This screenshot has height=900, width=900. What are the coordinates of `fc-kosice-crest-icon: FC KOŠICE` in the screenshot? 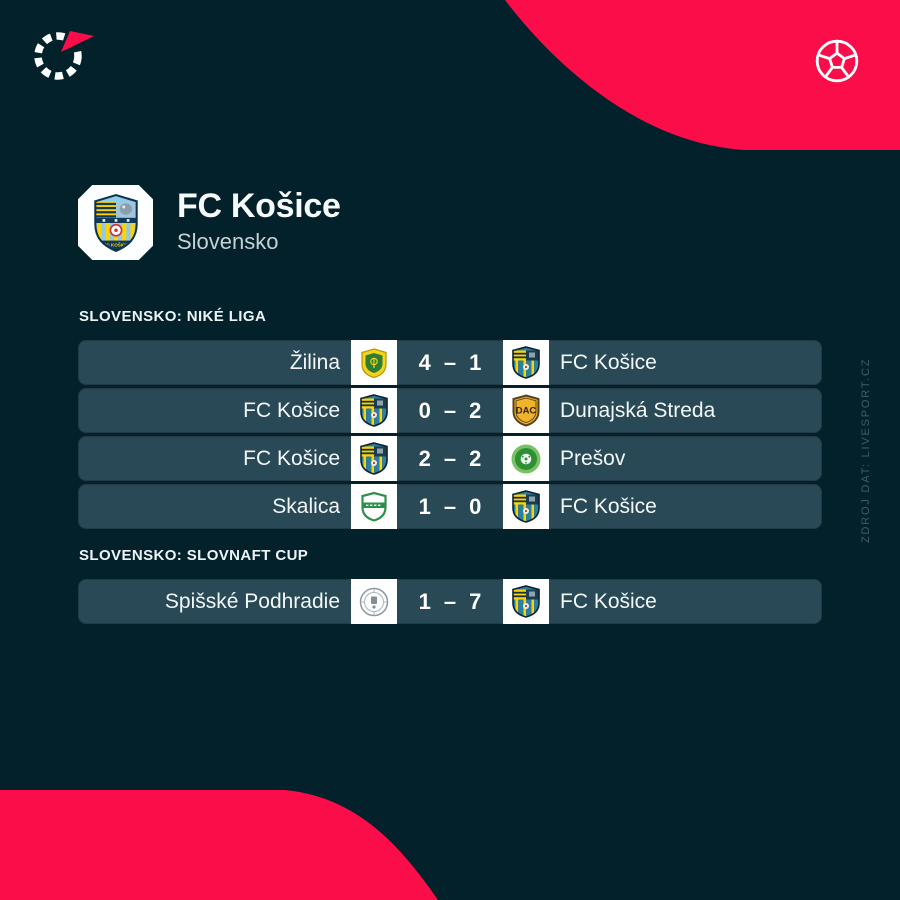 It's located at (115, 222).